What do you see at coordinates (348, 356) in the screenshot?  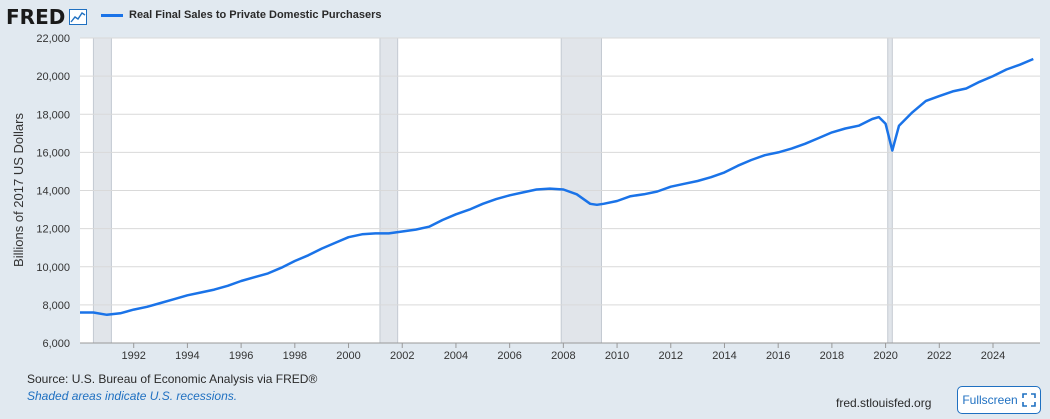 I see `x-tick-label: 2000` at bounding box center [348, 356].